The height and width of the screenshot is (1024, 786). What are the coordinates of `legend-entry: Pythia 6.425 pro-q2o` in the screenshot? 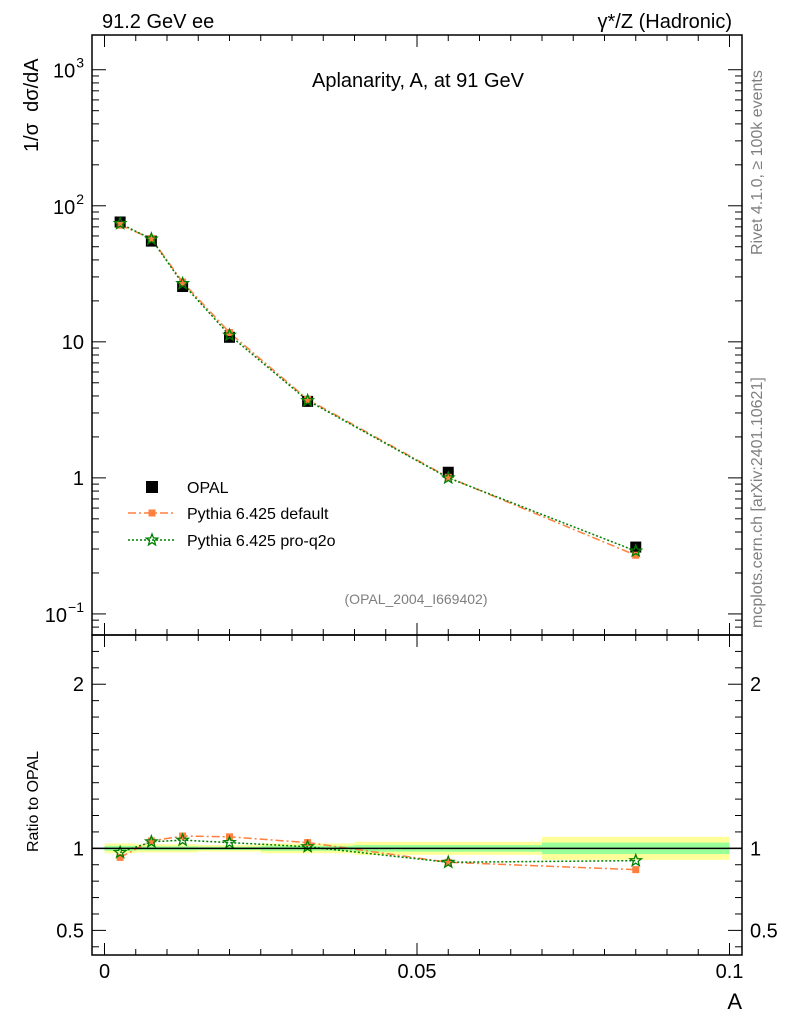 It's located at (261, 541).